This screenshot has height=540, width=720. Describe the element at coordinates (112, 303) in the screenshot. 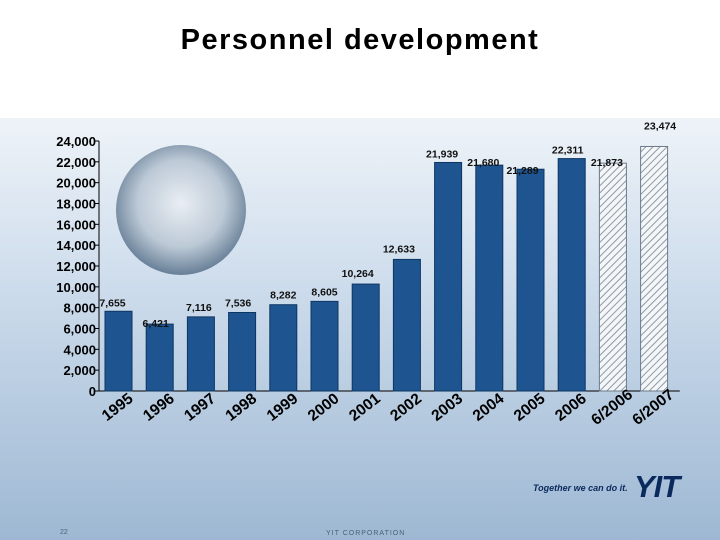

I see `data-label: 7,655` at that location.